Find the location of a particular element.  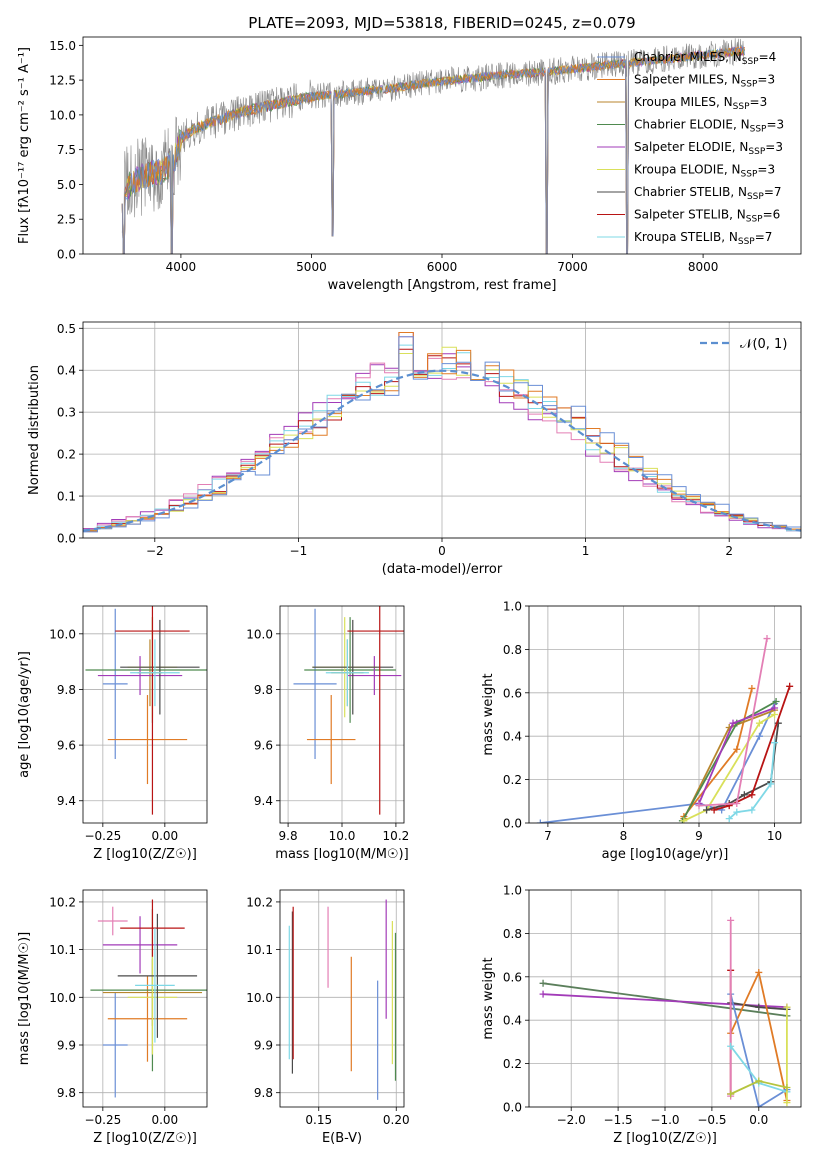

x-tick-label: 10 is located at coordinates (774, 836).